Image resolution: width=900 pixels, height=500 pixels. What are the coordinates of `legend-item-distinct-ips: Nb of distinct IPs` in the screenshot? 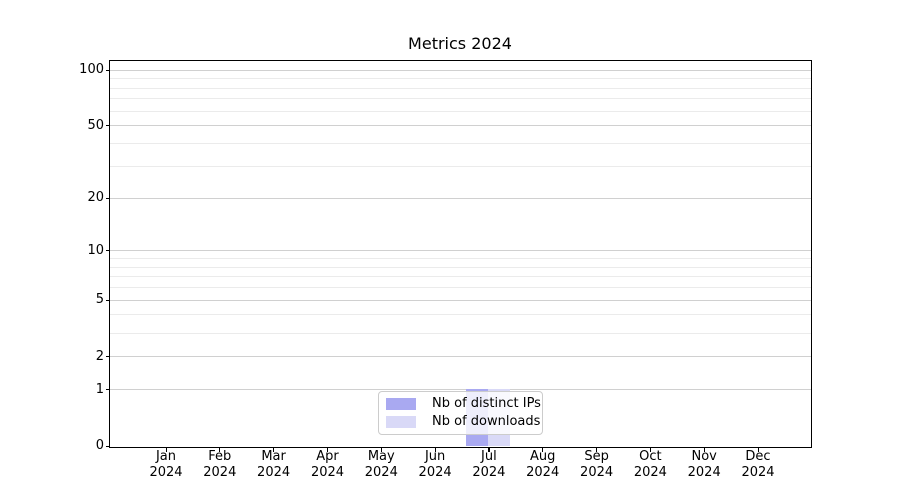 It's located at (463, 404).